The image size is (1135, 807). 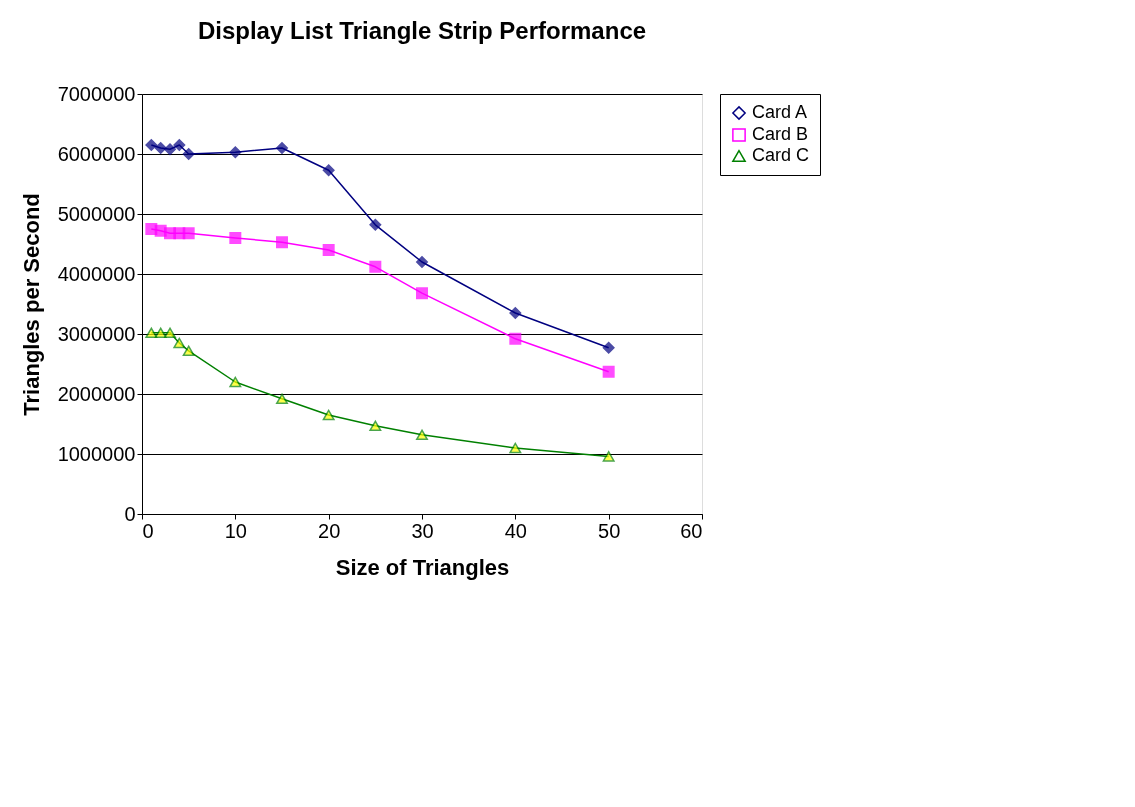 What do you see at coordinates (96, 453) in the screenshot?
I see `y-tick-label: 1000000` at bounding box center [96, 453].